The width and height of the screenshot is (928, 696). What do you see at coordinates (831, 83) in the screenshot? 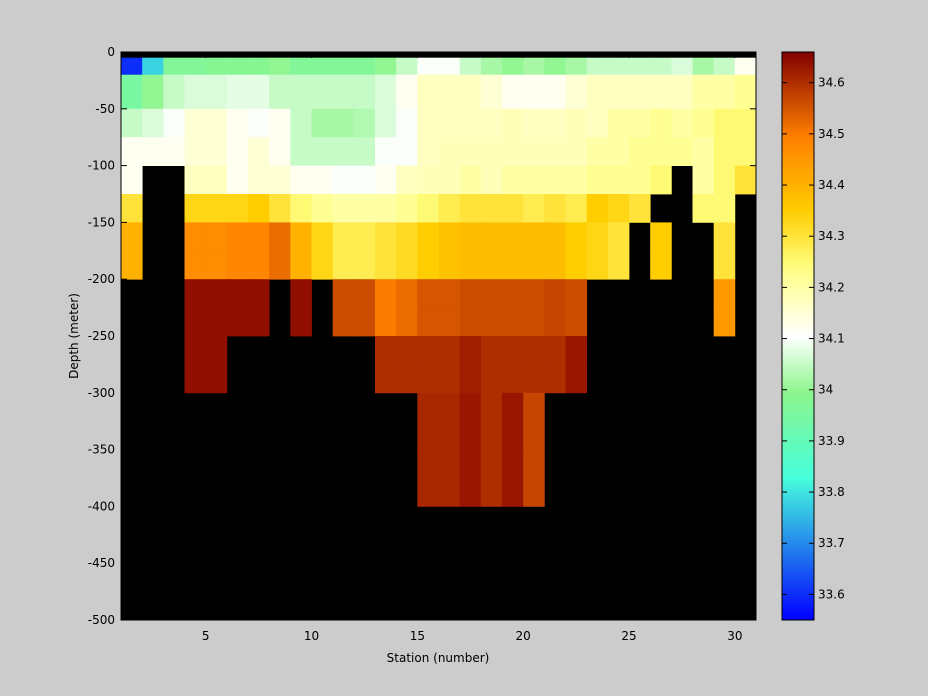
I see `colorbar-tick-label: 34.6` at bounding box center [831, 83].